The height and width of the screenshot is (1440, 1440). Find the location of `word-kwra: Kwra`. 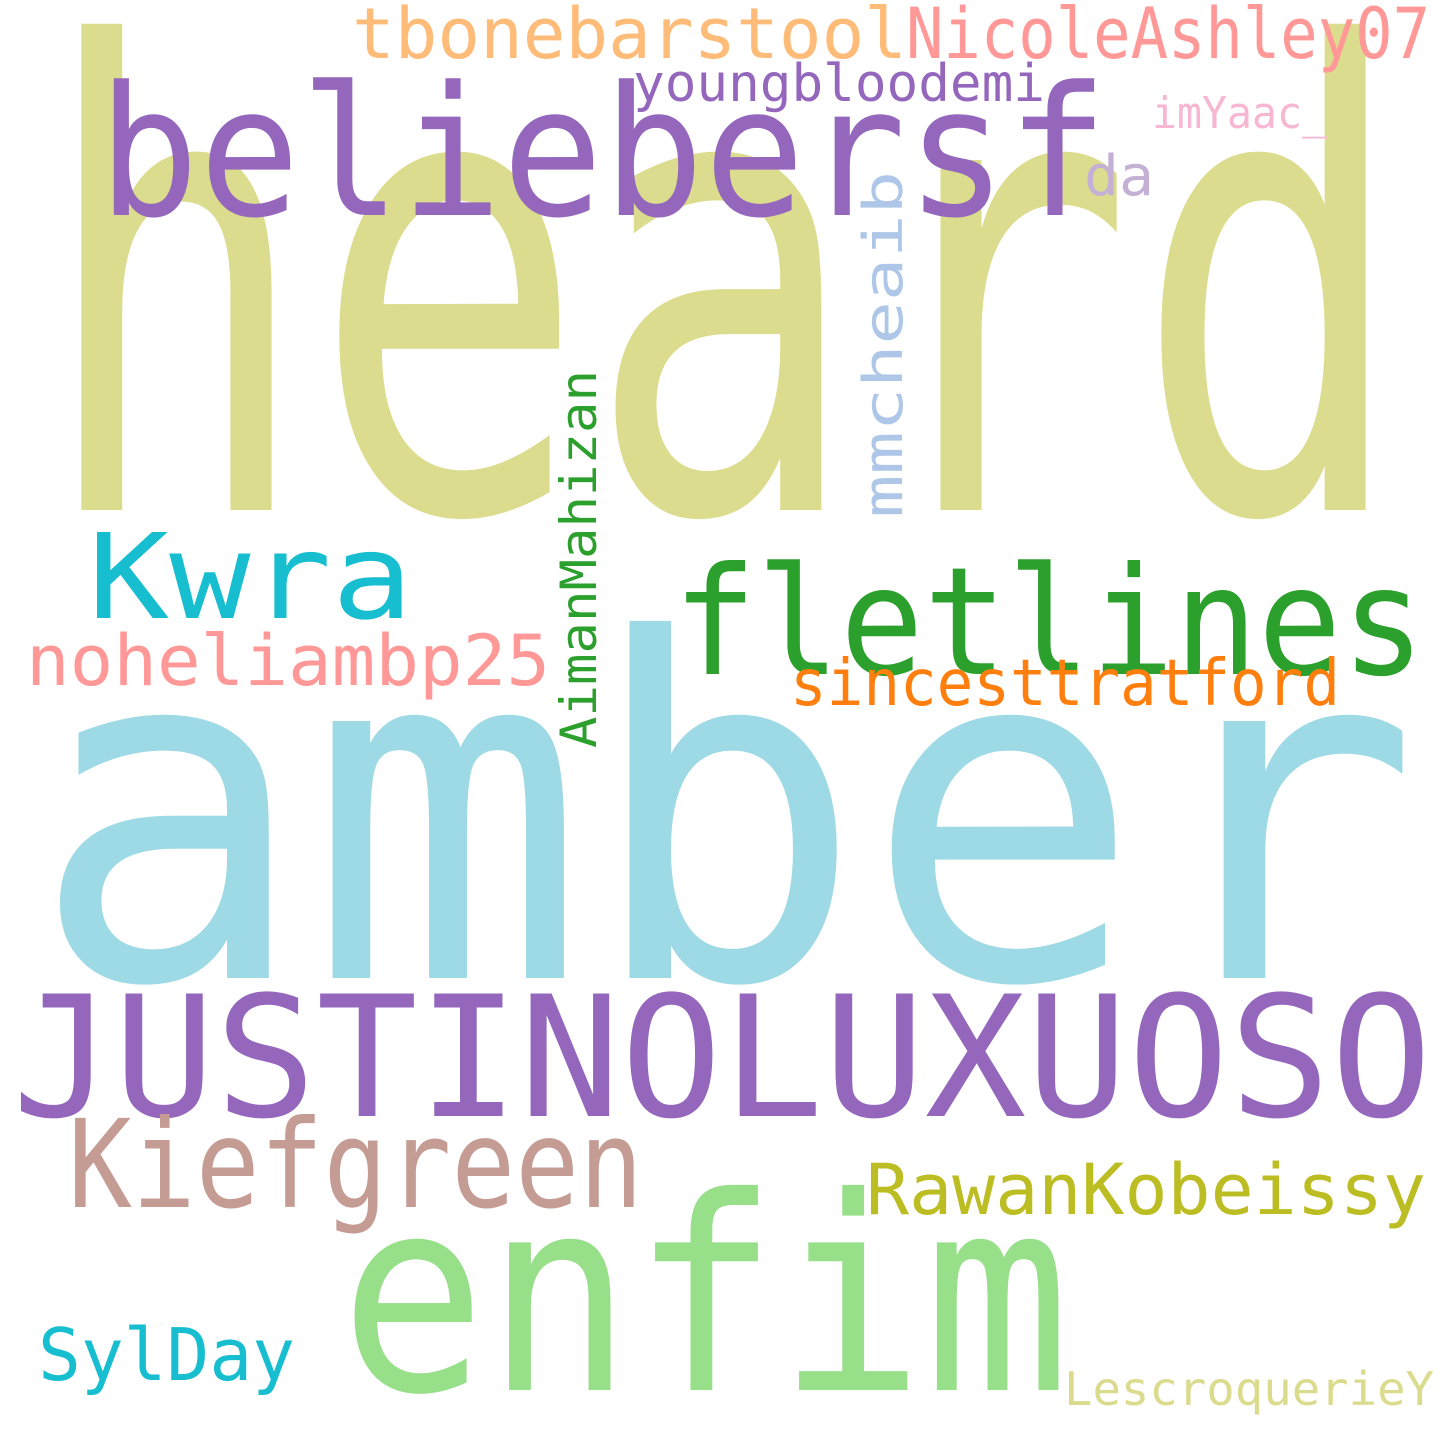

word-kwra: Kwra is located at coordinates (250, 577).